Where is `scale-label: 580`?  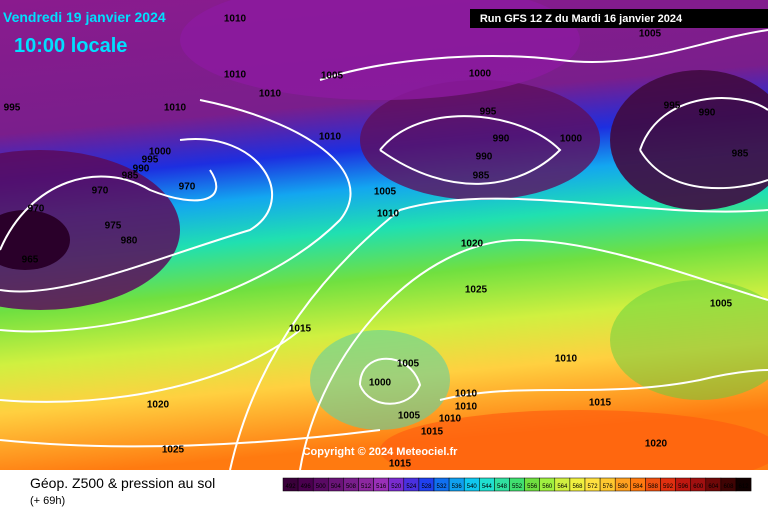
scale-label: 580 is located at coordinates (623, 487).